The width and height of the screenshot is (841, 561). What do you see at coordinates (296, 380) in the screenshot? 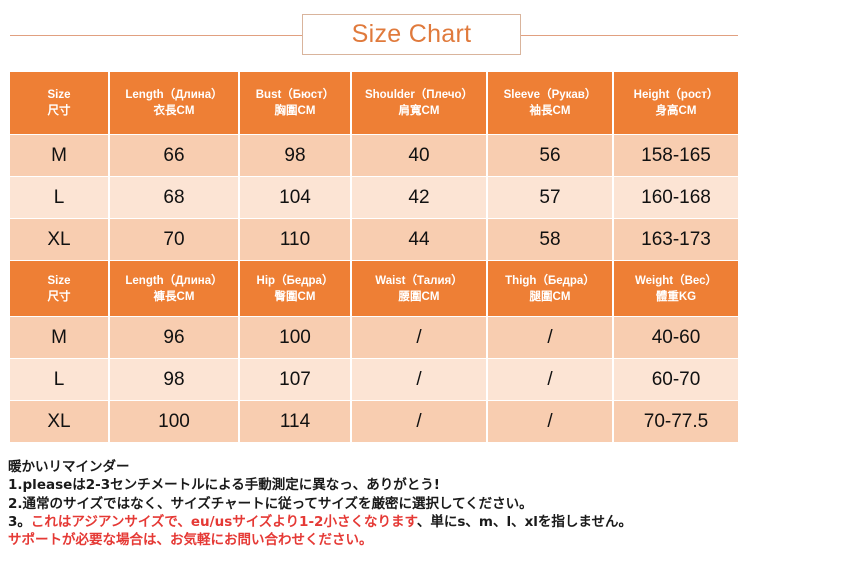
I see `table-cell: 107` at bounding box center [296, 380].